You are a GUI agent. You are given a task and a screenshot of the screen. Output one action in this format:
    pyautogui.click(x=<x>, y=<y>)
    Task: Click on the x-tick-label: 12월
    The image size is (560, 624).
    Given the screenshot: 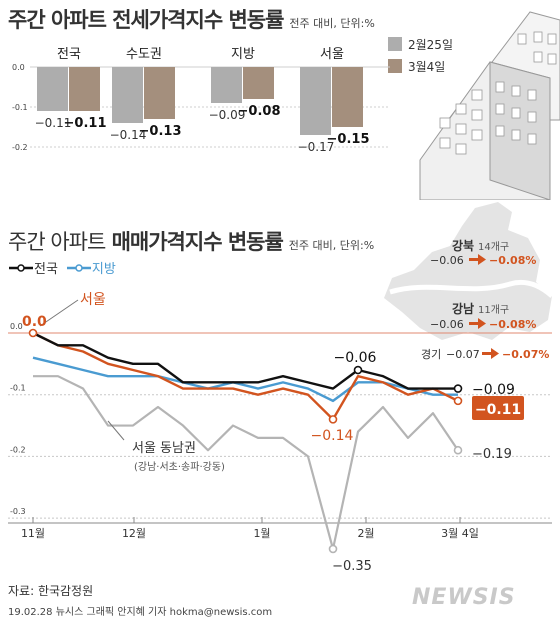 What is the action you would take?
    pyautogui.click(x=134, y=533)
    